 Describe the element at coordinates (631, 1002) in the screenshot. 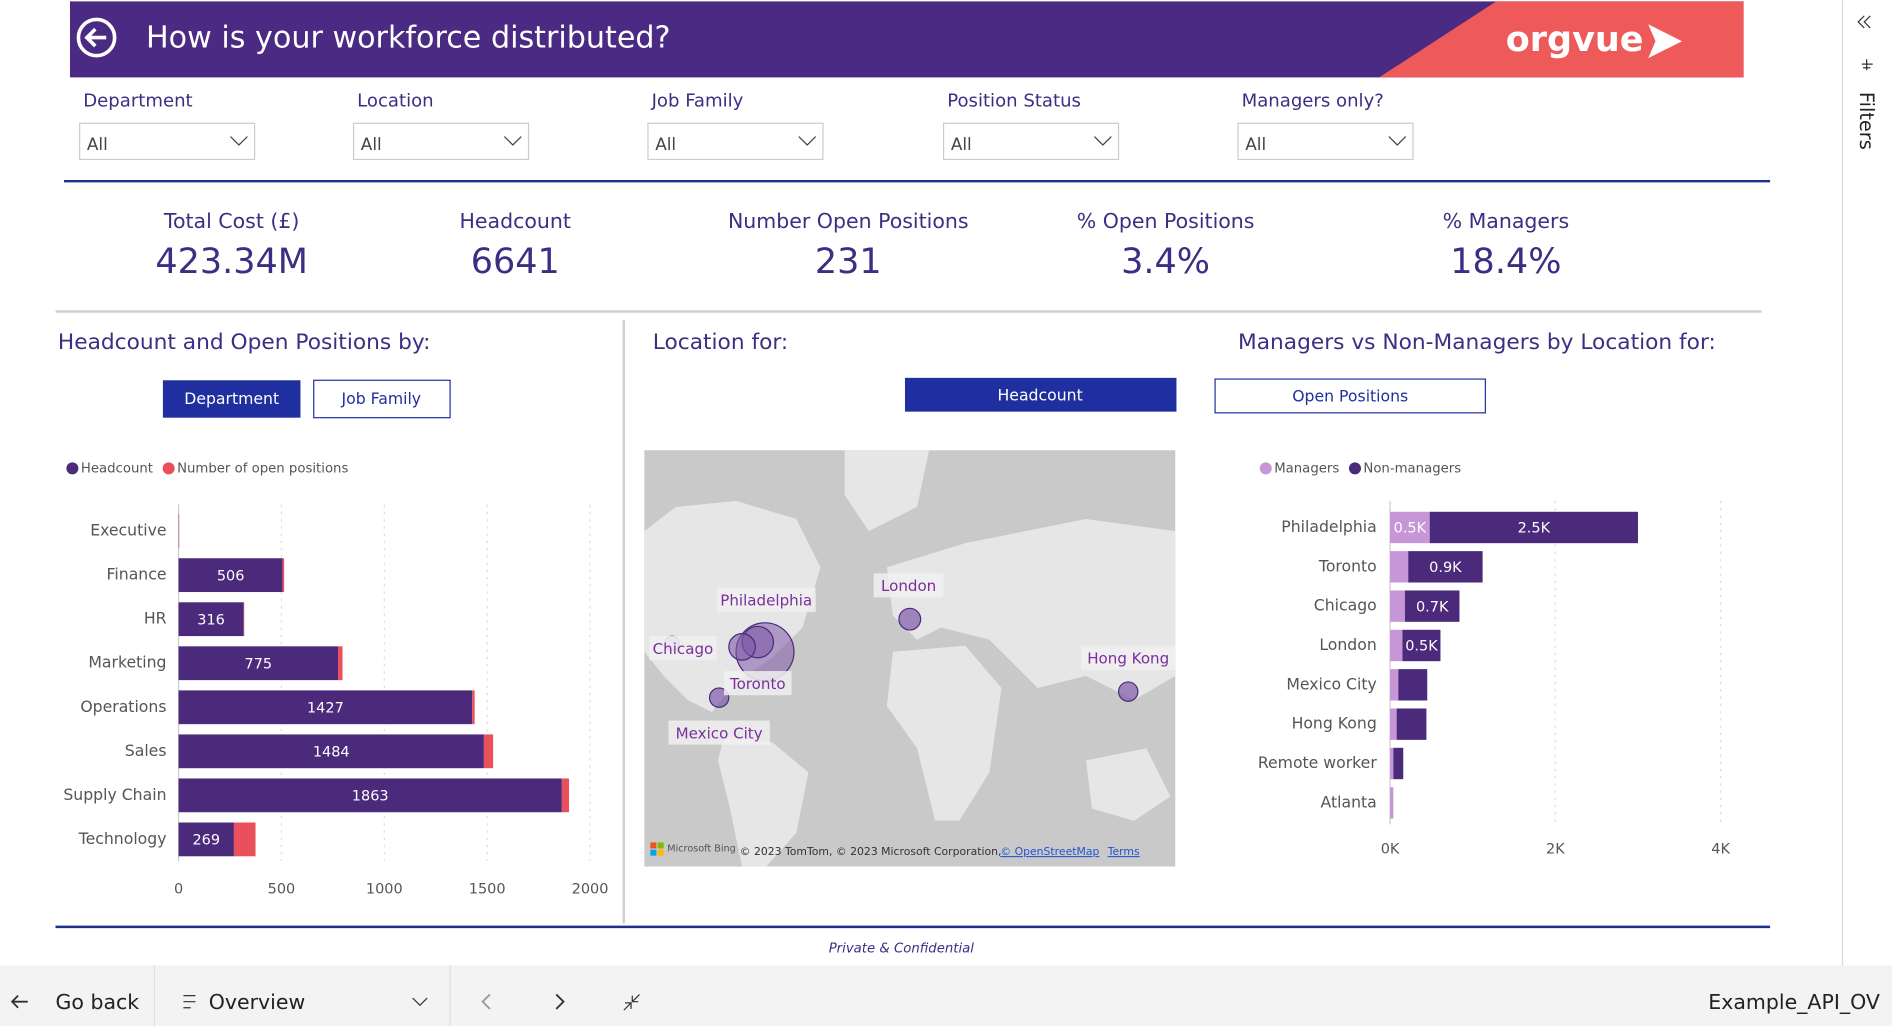

I see `fit-icon` at that location.